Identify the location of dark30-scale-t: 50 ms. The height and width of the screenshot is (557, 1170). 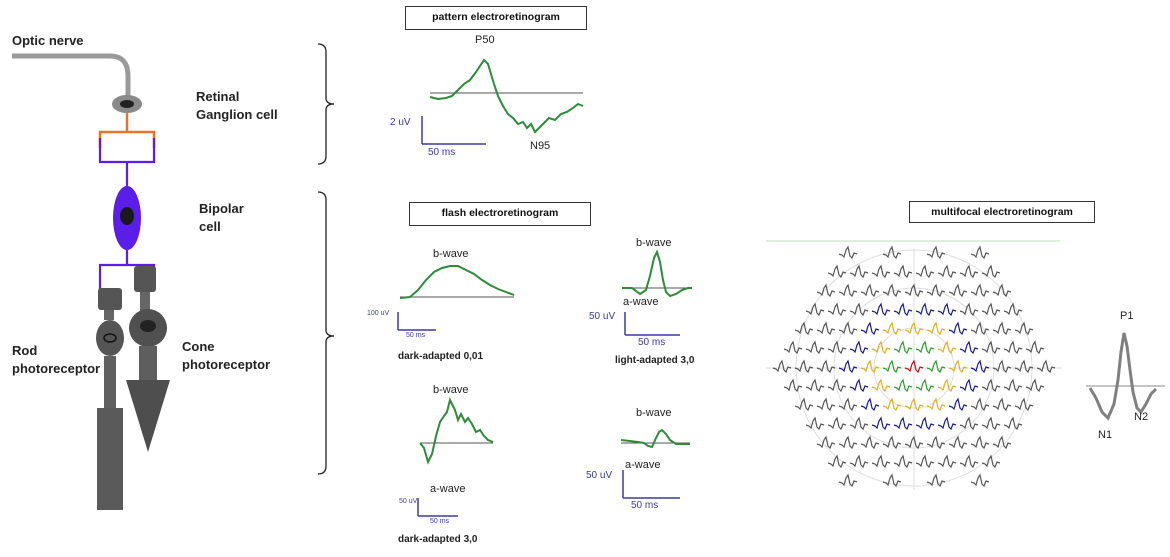
(440, 521).